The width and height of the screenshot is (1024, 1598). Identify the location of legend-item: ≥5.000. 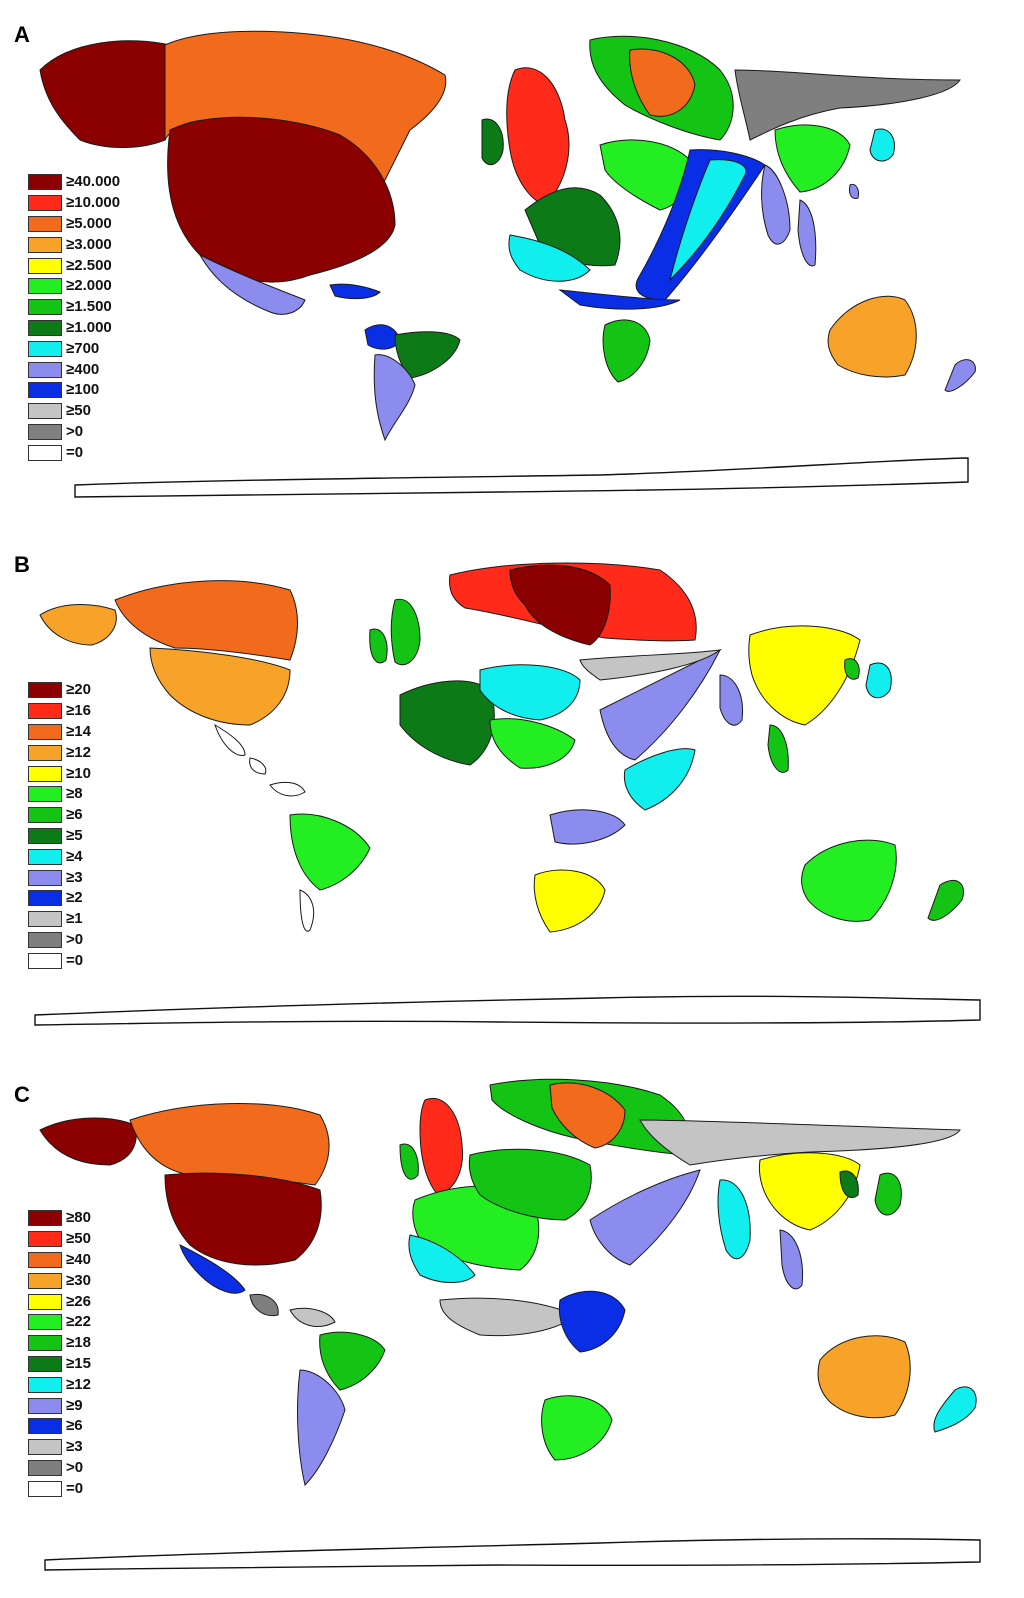
(74, 224).